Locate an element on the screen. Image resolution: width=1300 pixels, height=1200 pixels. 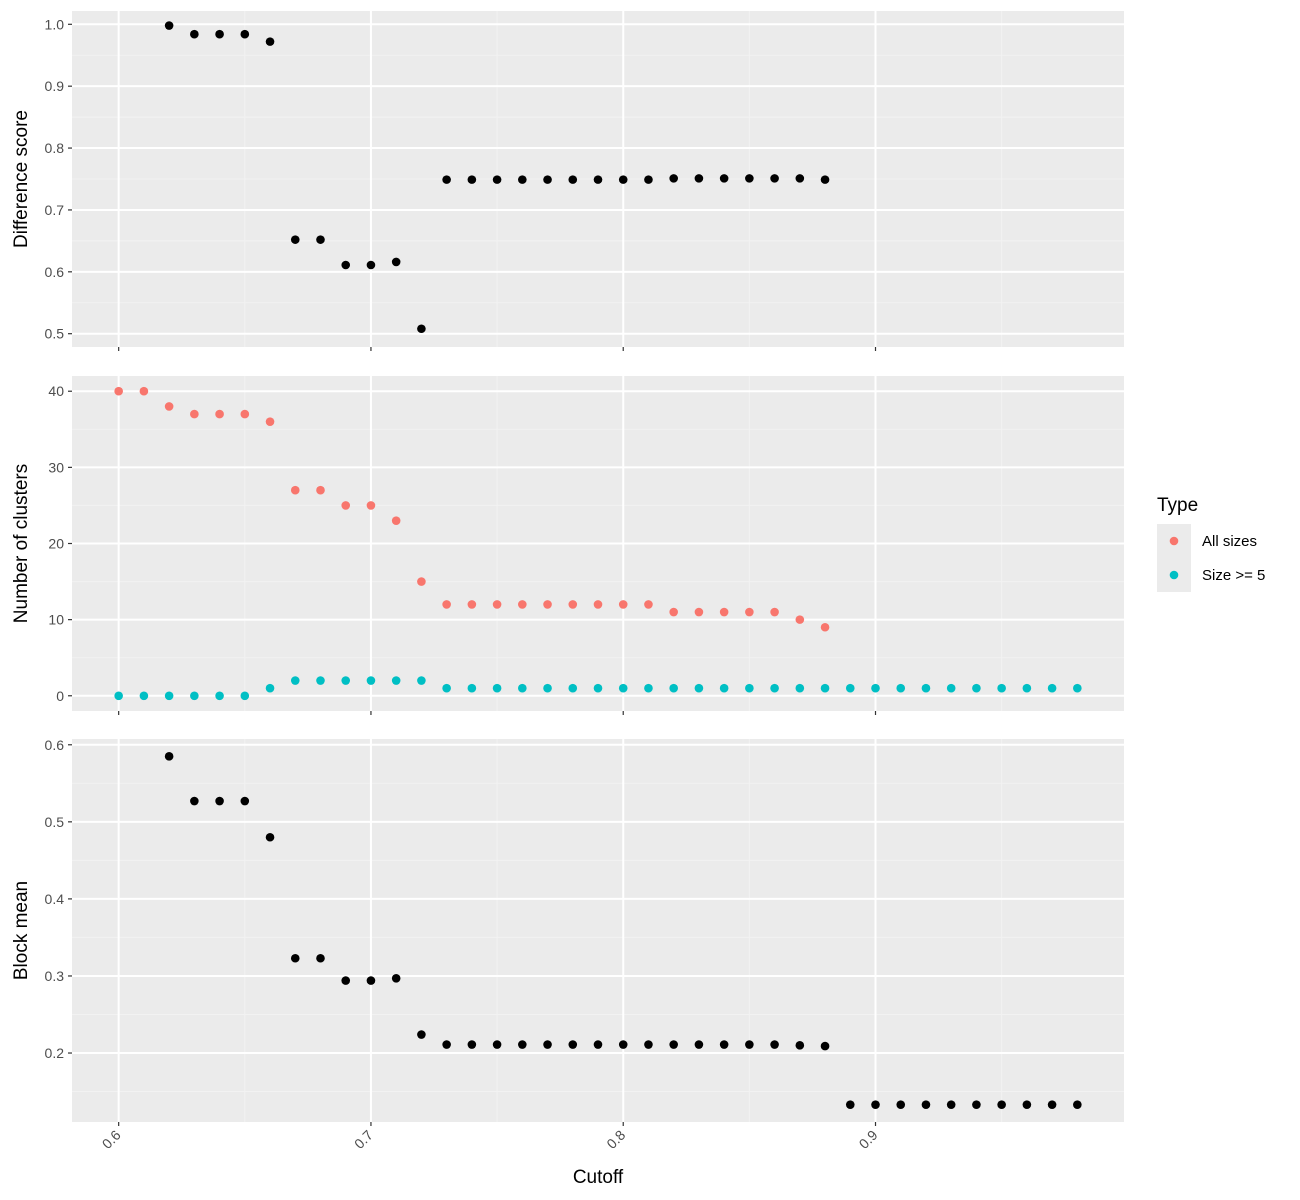
legend-title: Type is located at coordinates (1177, 505).